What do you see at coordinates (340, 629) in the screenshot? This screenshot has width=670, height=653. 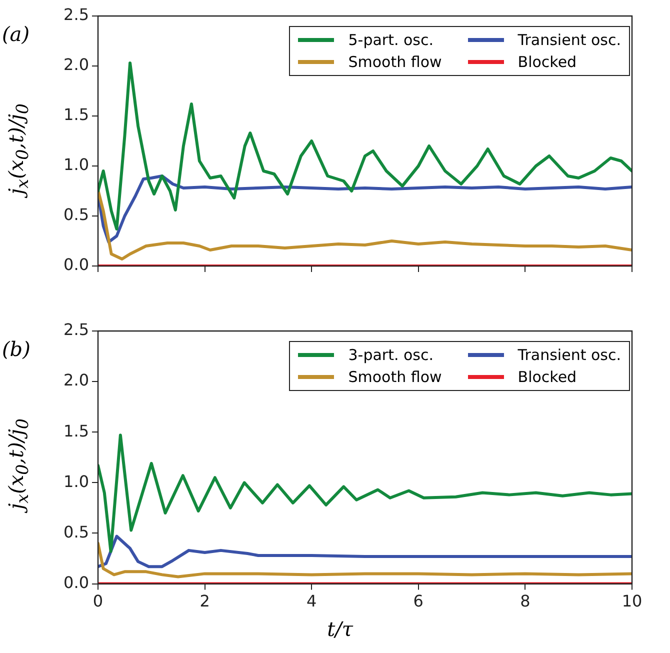 I see `x-axis-title: t/τ` at bounding box center [340, 629].